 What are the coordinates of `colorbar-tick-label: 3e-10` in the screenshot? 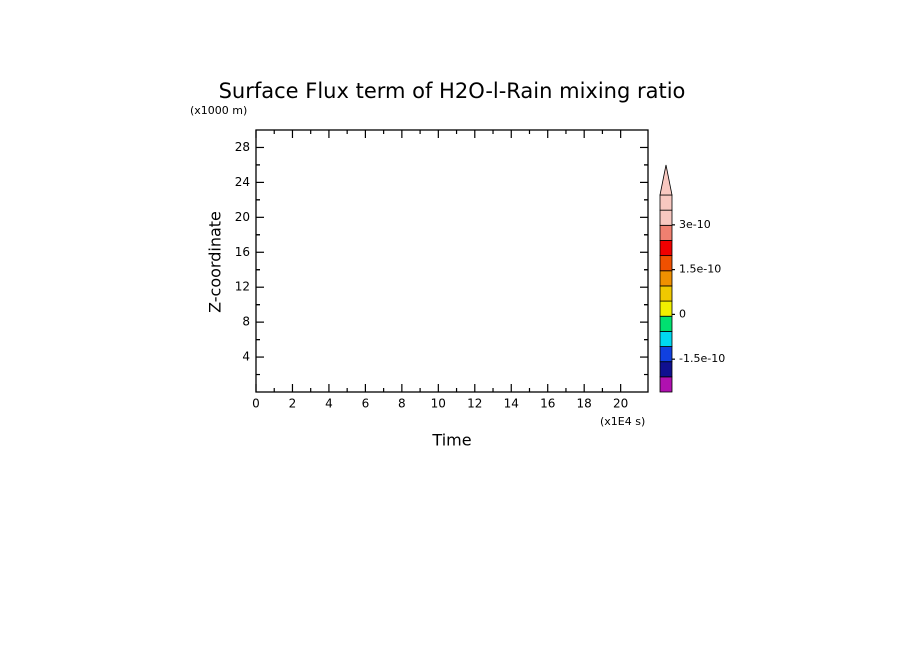 It's located at (695, 224).